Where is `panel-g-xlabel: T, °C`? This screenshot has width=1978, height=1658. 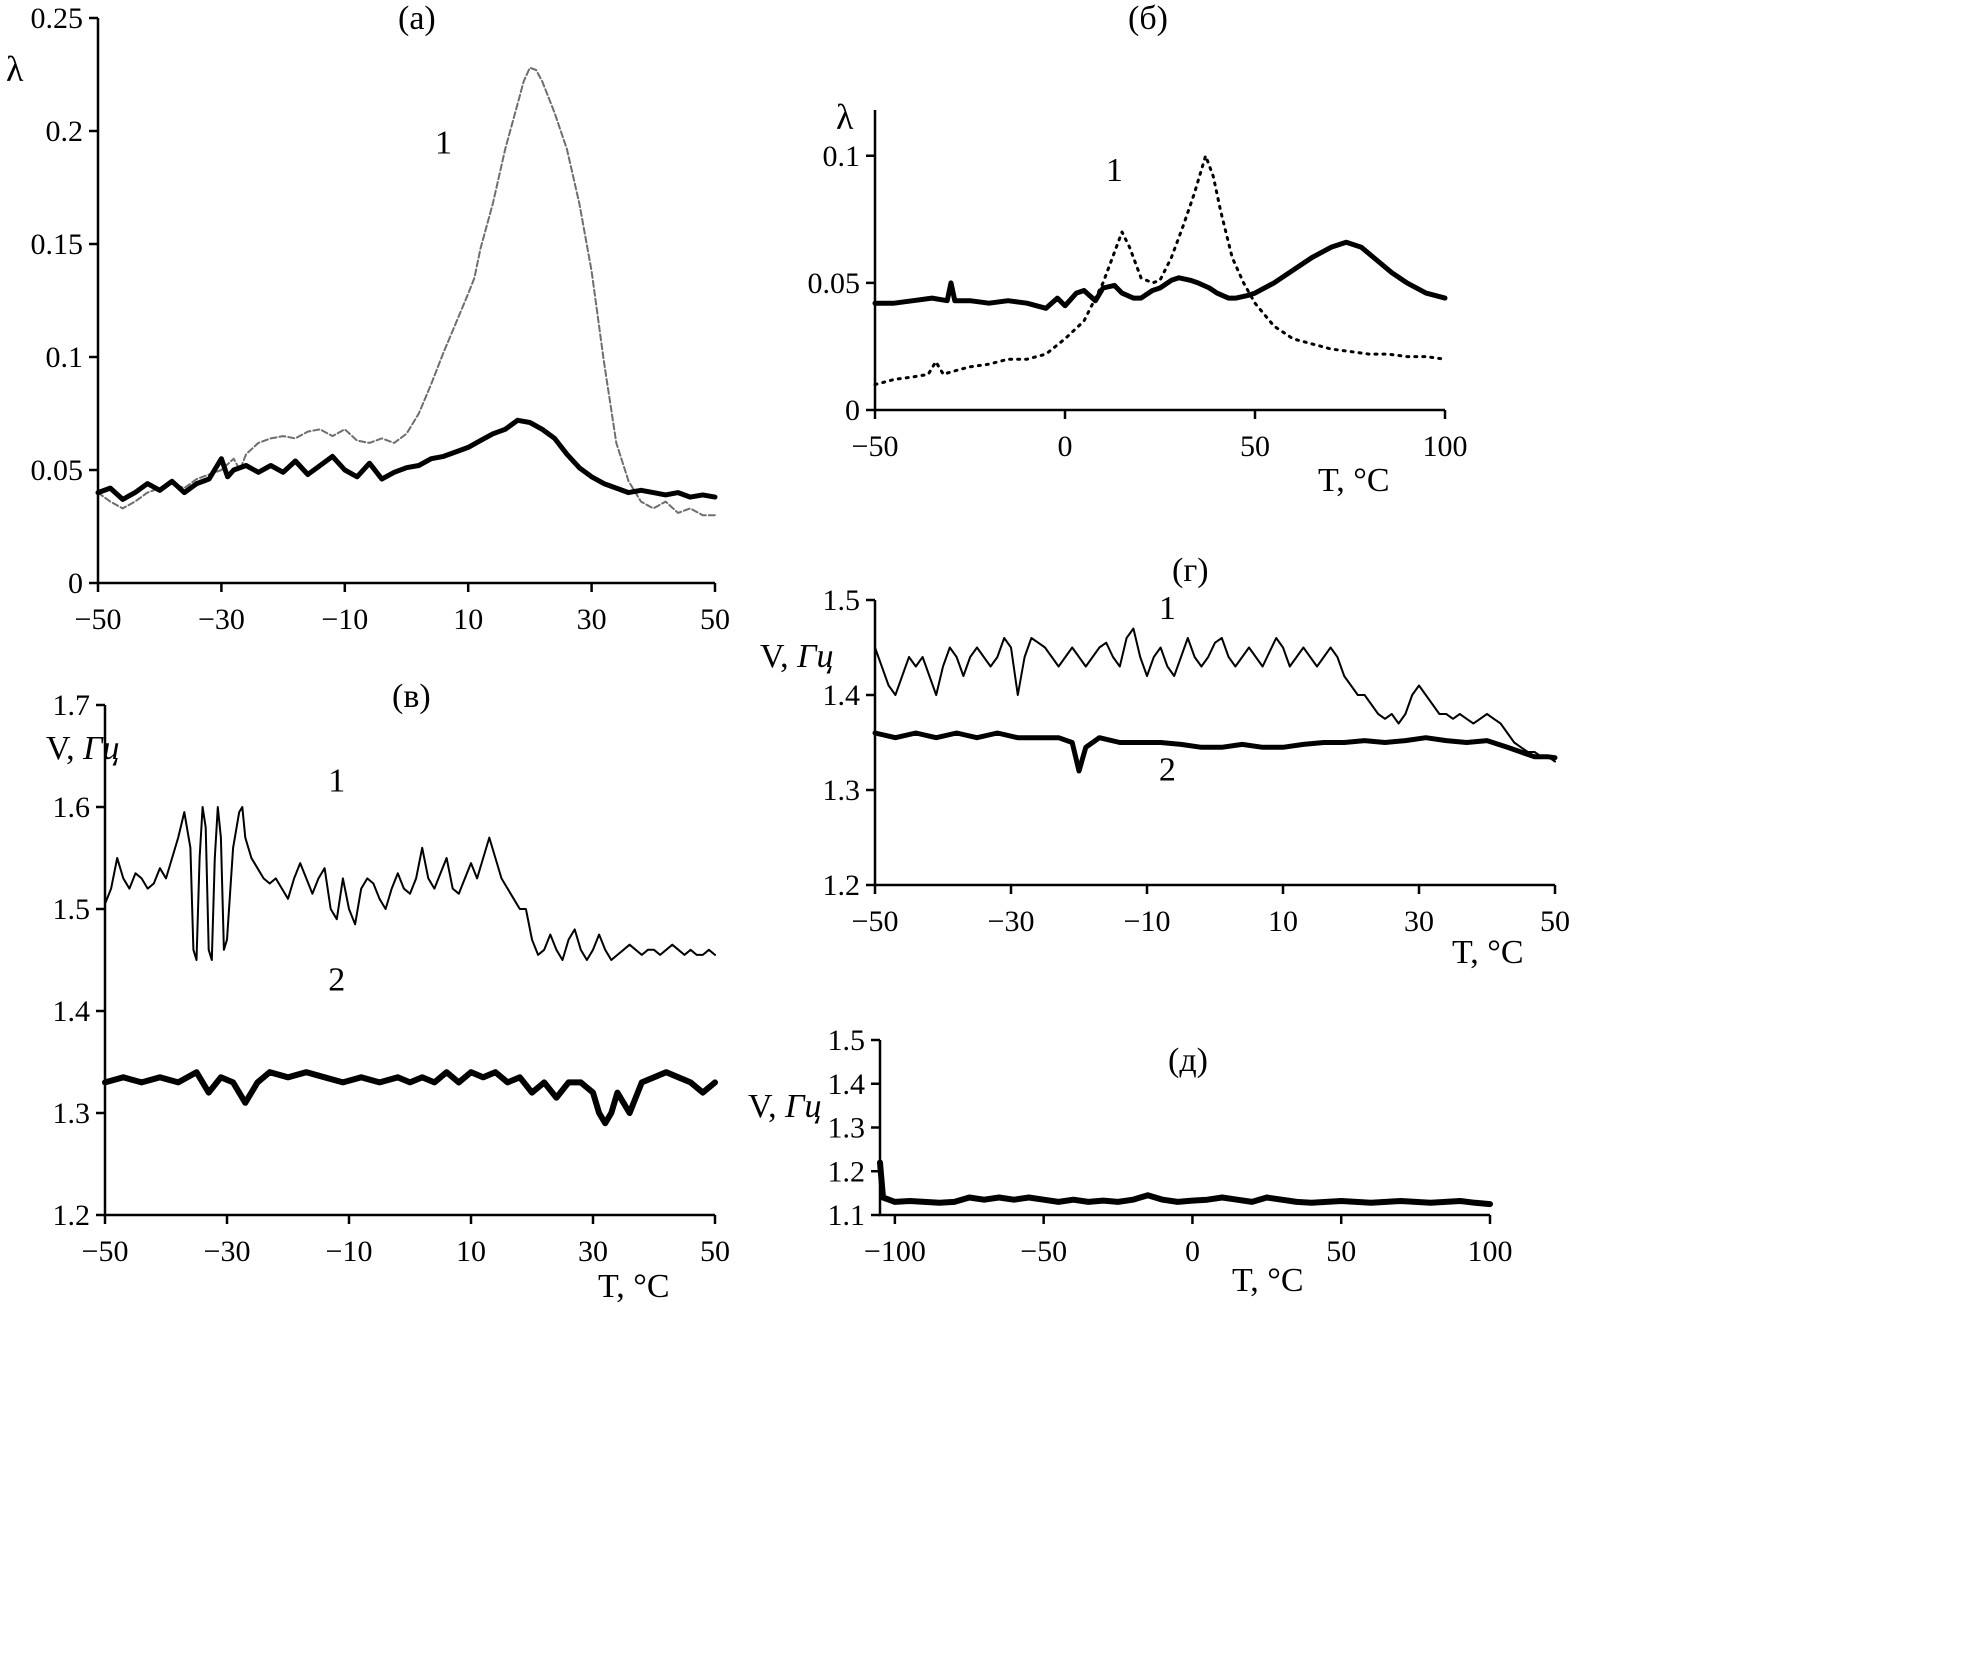
panel-g-xlabel: T, °C is located at coordinates (1488, 952).